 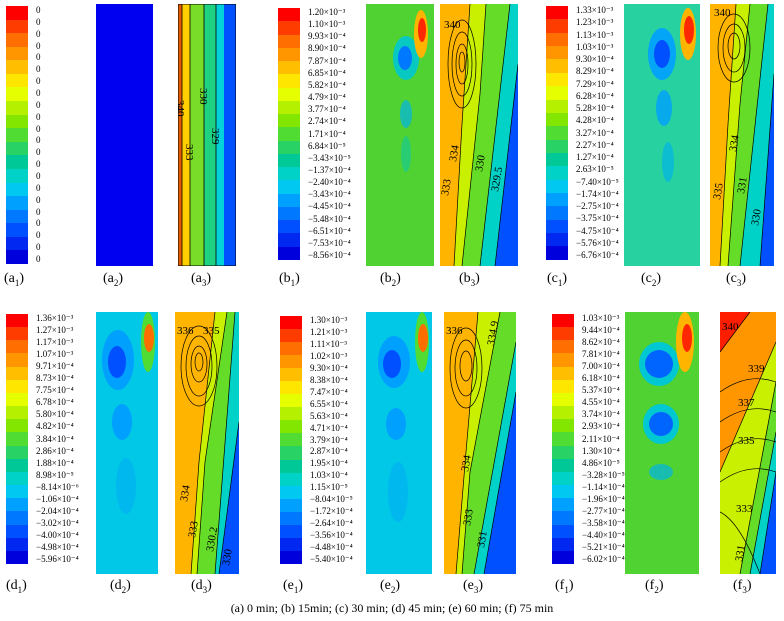 What do you see at coordinates (329, 255) in the screenshot?
I see `colorbar-tick-label: −8.56×10⁻⁴` at bounding box center [329, 255].